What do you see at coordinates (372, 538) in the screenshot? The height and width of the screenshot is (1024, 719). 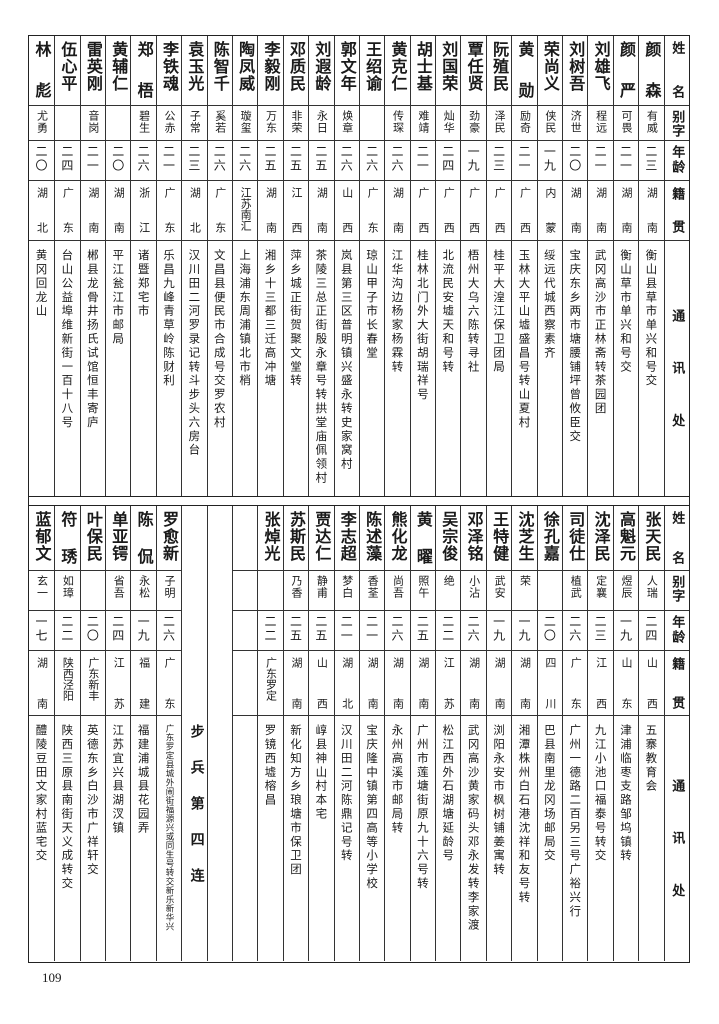 I see `name-cell: 陈述藻` at bounding box center [372, 538].